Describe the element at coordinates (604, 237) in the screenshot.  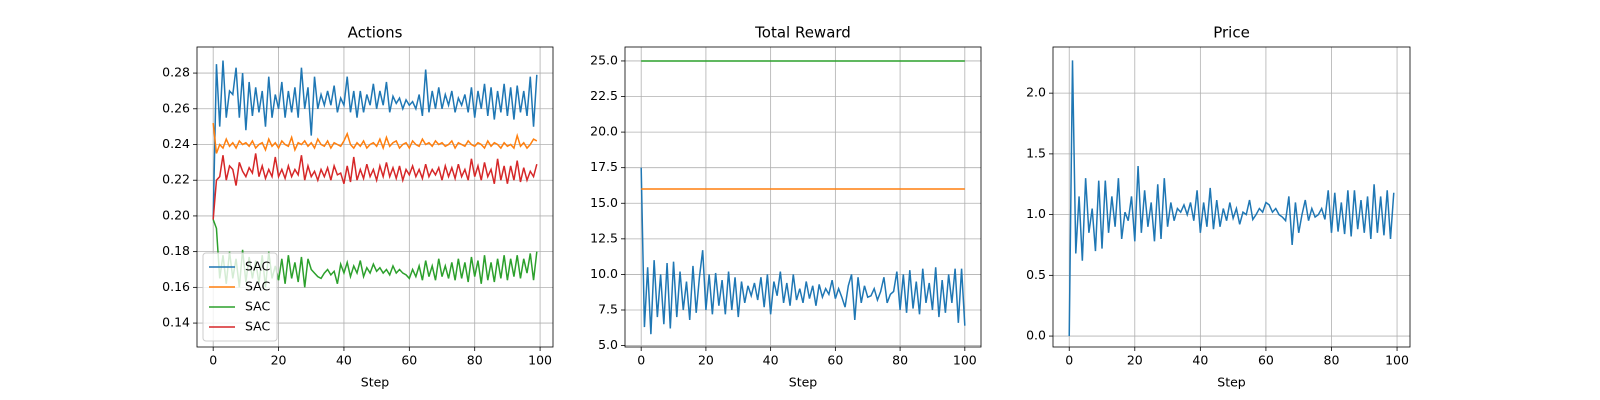
I see `y-tick-label: 12.5` at that location.